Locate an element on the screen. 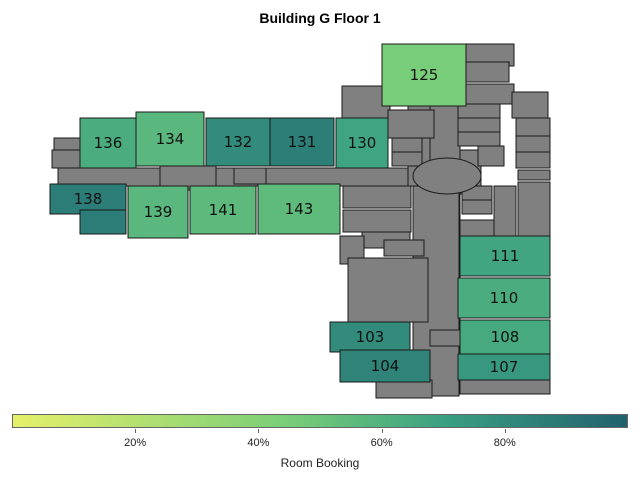 Image resolution: width=640 pixels, height=480 pixels. room-label: 139 is located at coordinates (158, 212).